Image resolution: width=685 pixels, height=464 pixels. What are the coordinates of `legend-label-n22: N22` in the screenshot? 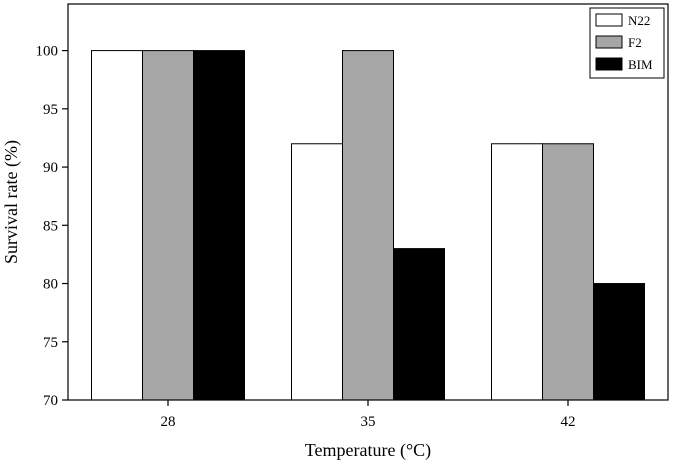 It's located at (639, 20).